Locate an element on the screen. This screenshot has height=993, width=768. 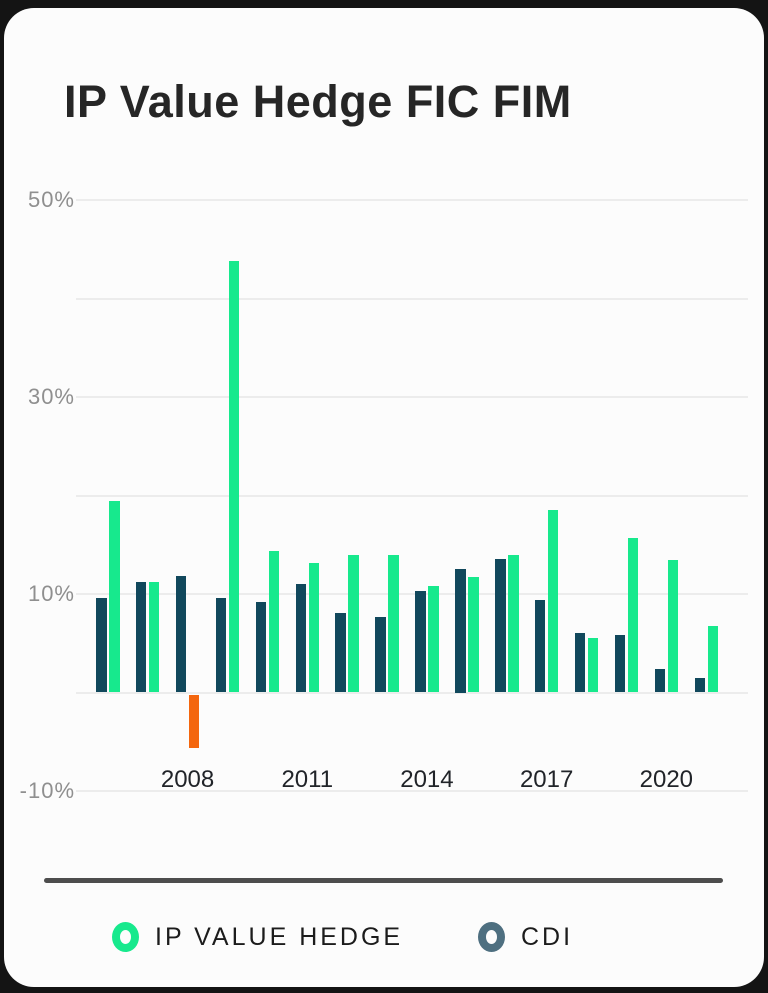
bar-ip-value-hedge-2019 is located at coordinates (633, 615).